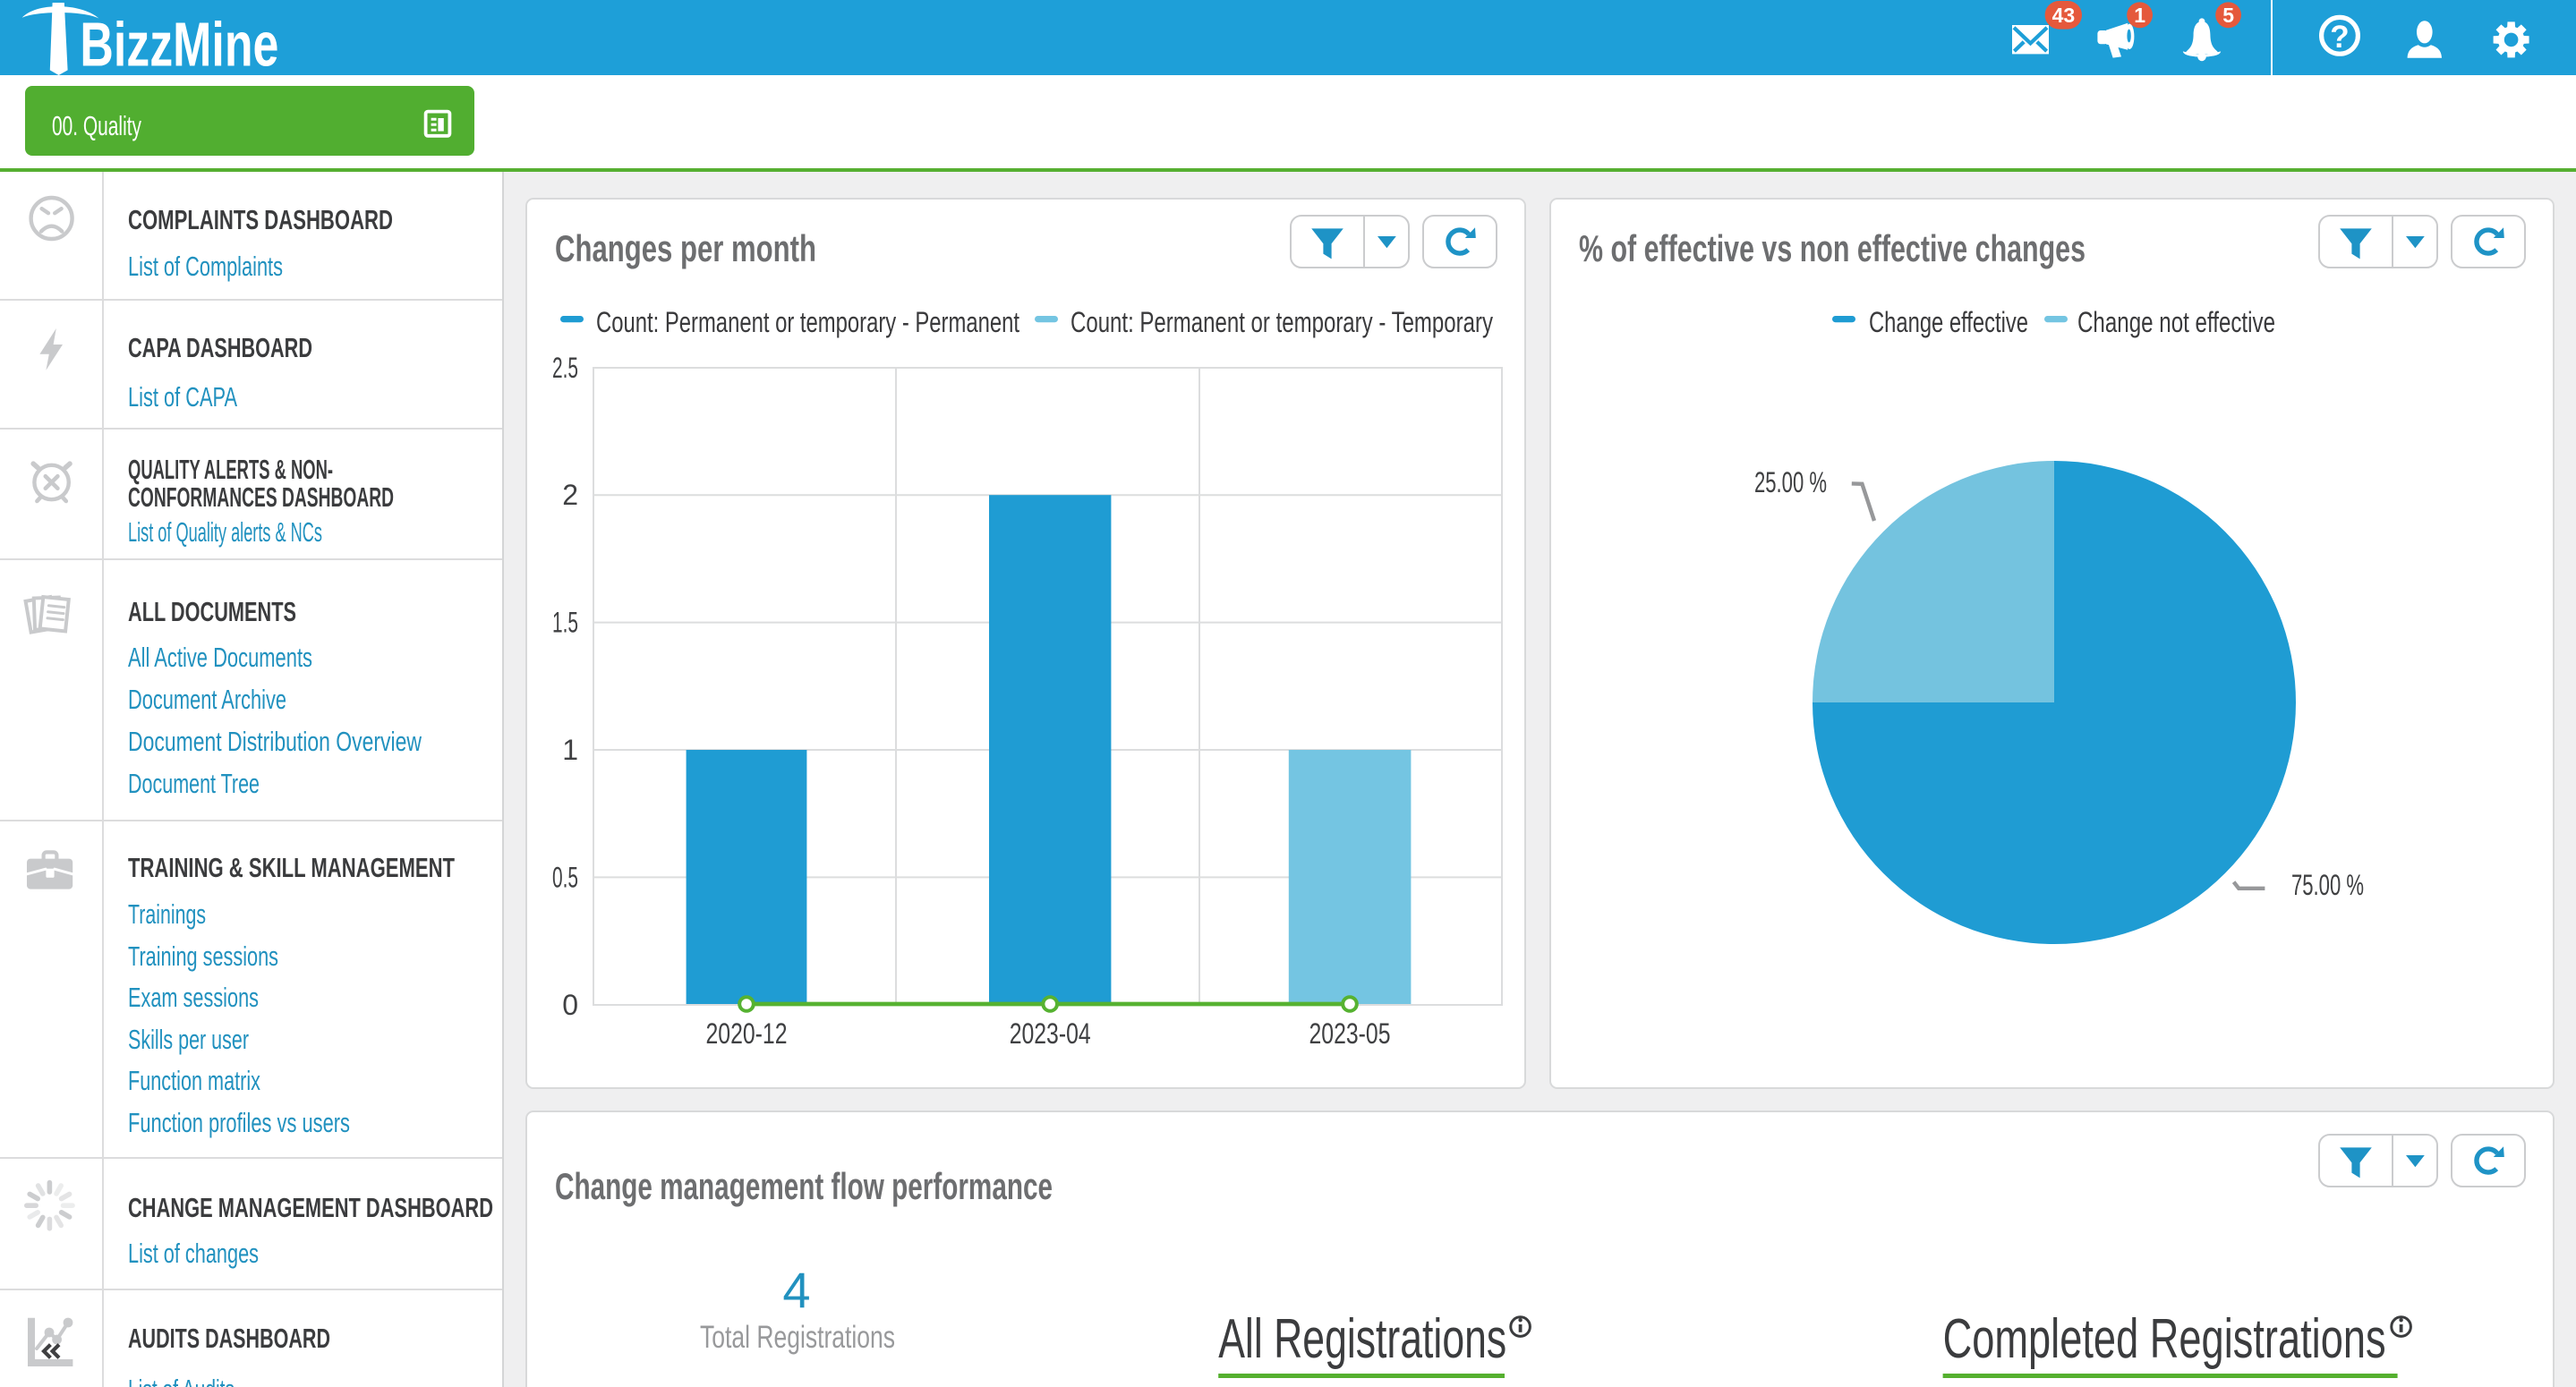 The image size is (2576, 1387). Describe the element at coordinates (167, 914) in the screenshot. I see `svg-text: Trainings` at that location.